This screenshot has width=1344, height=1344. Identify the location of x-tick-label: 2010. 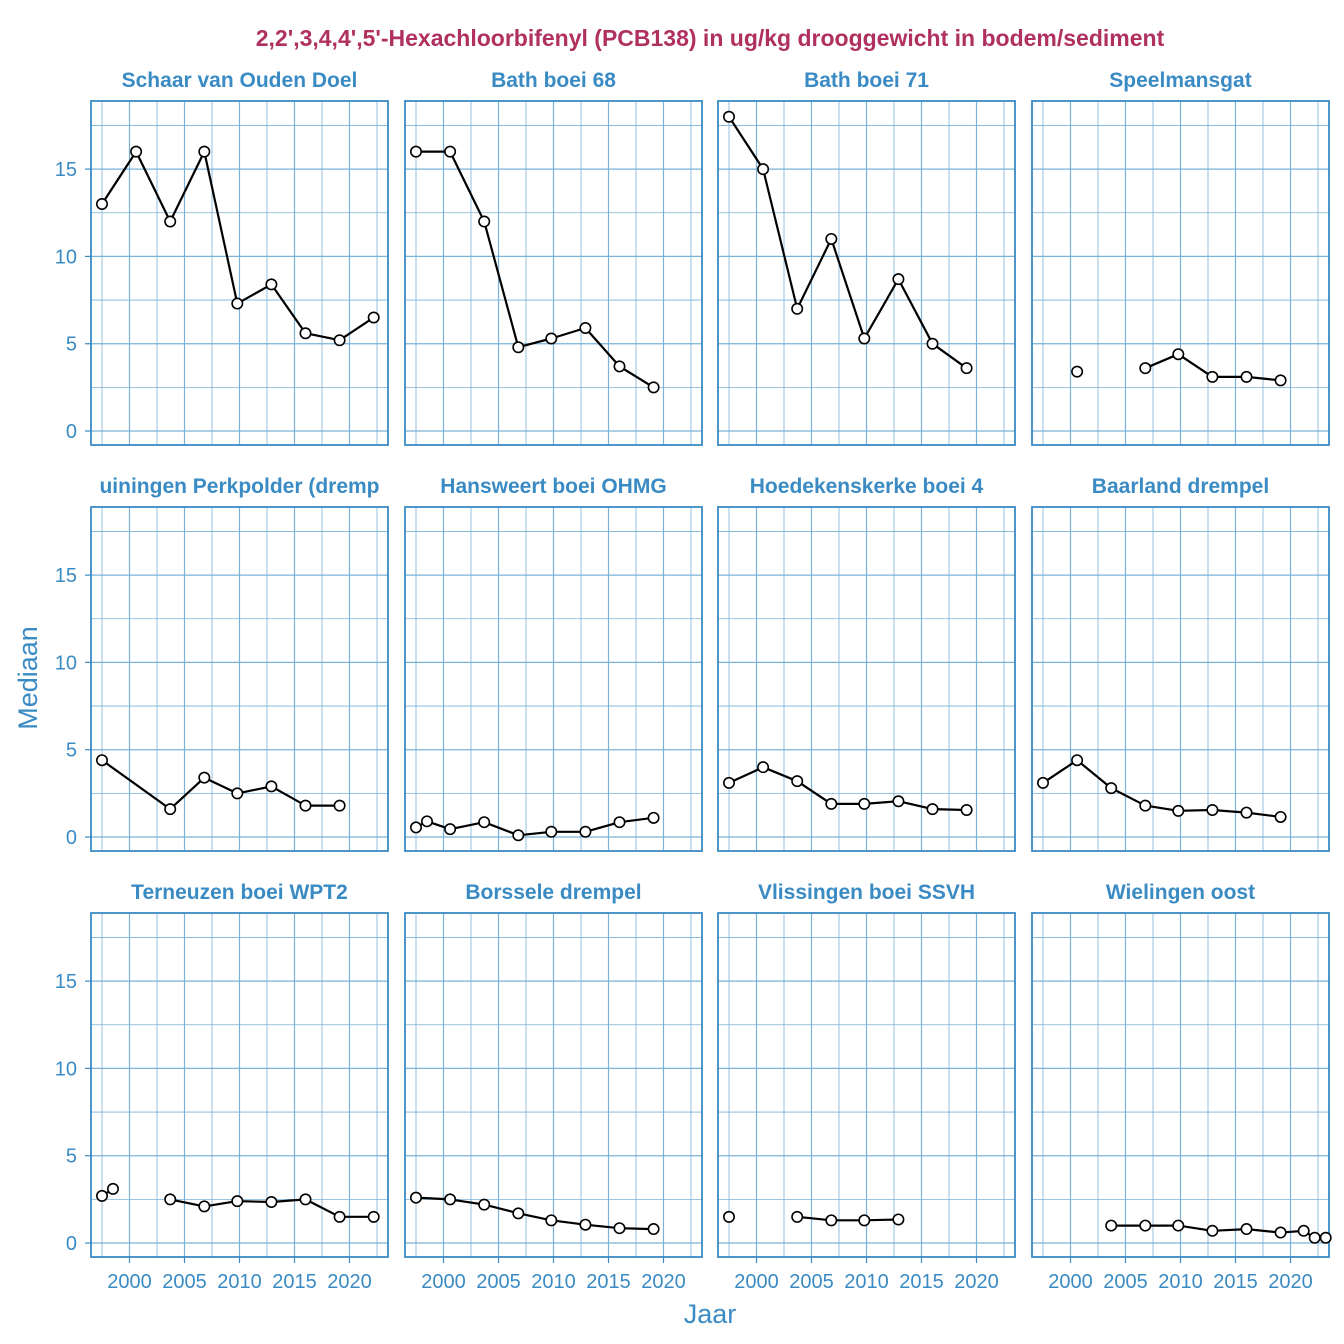
(866, 1282).